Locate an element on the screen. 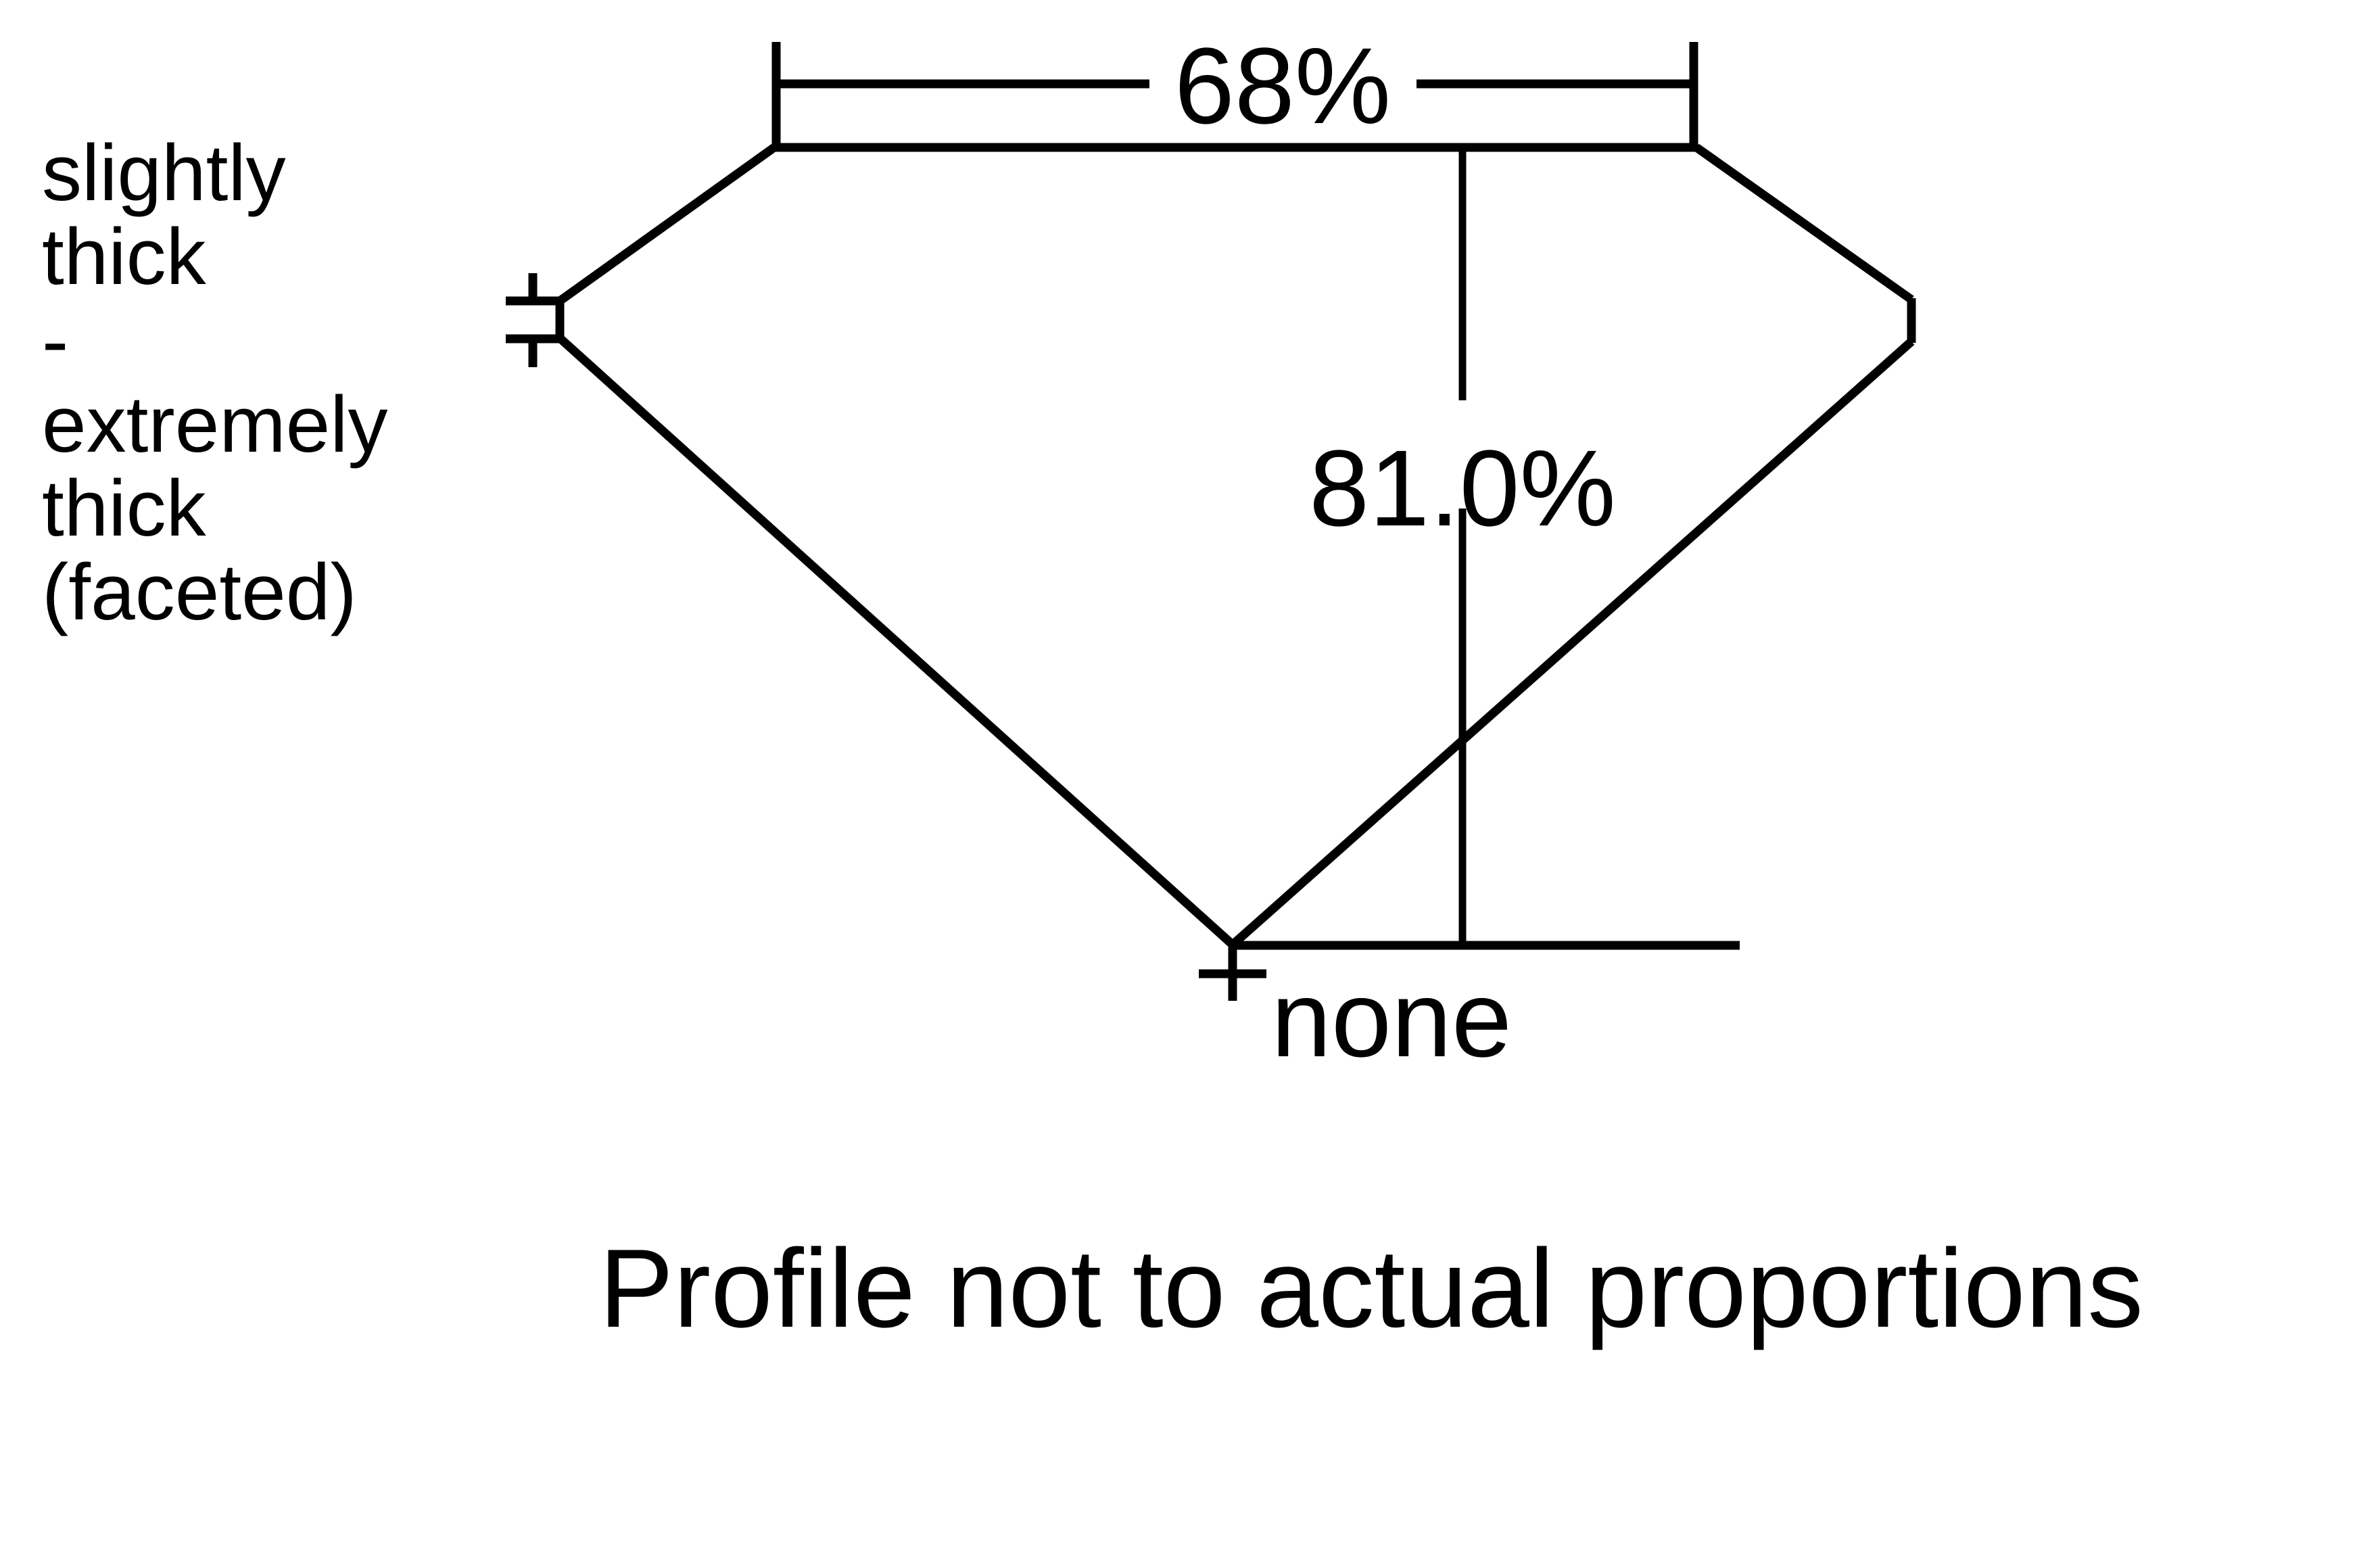  crown-left-line is located at coordinates (667, 224).